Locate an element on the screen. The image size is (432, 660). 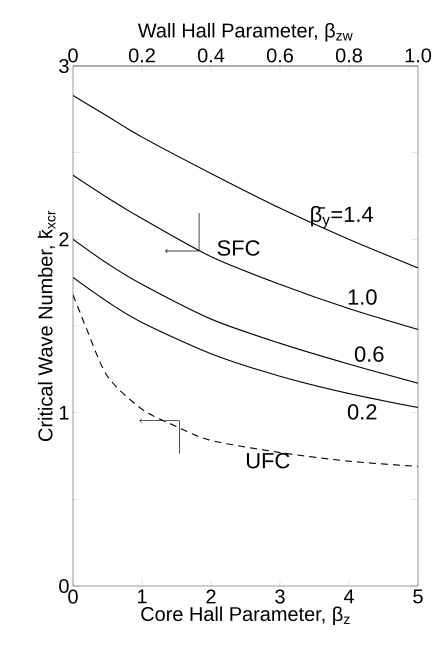
annotation: SFC is located at coordinates (239, 248).